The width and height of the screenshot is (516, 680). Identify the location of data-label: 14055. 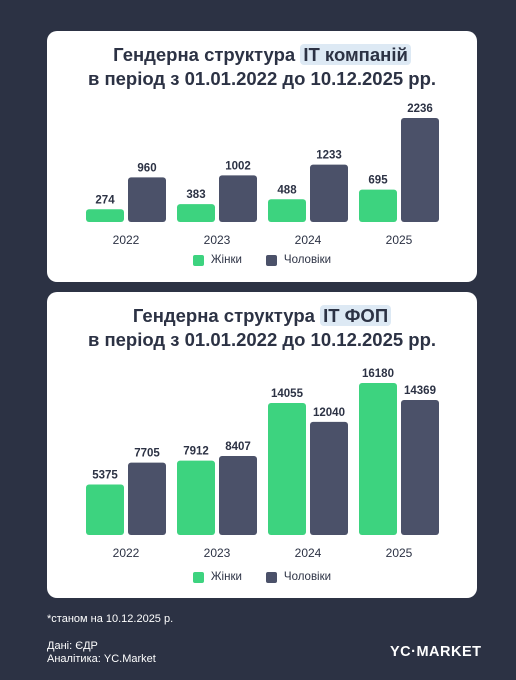
(287, 394).